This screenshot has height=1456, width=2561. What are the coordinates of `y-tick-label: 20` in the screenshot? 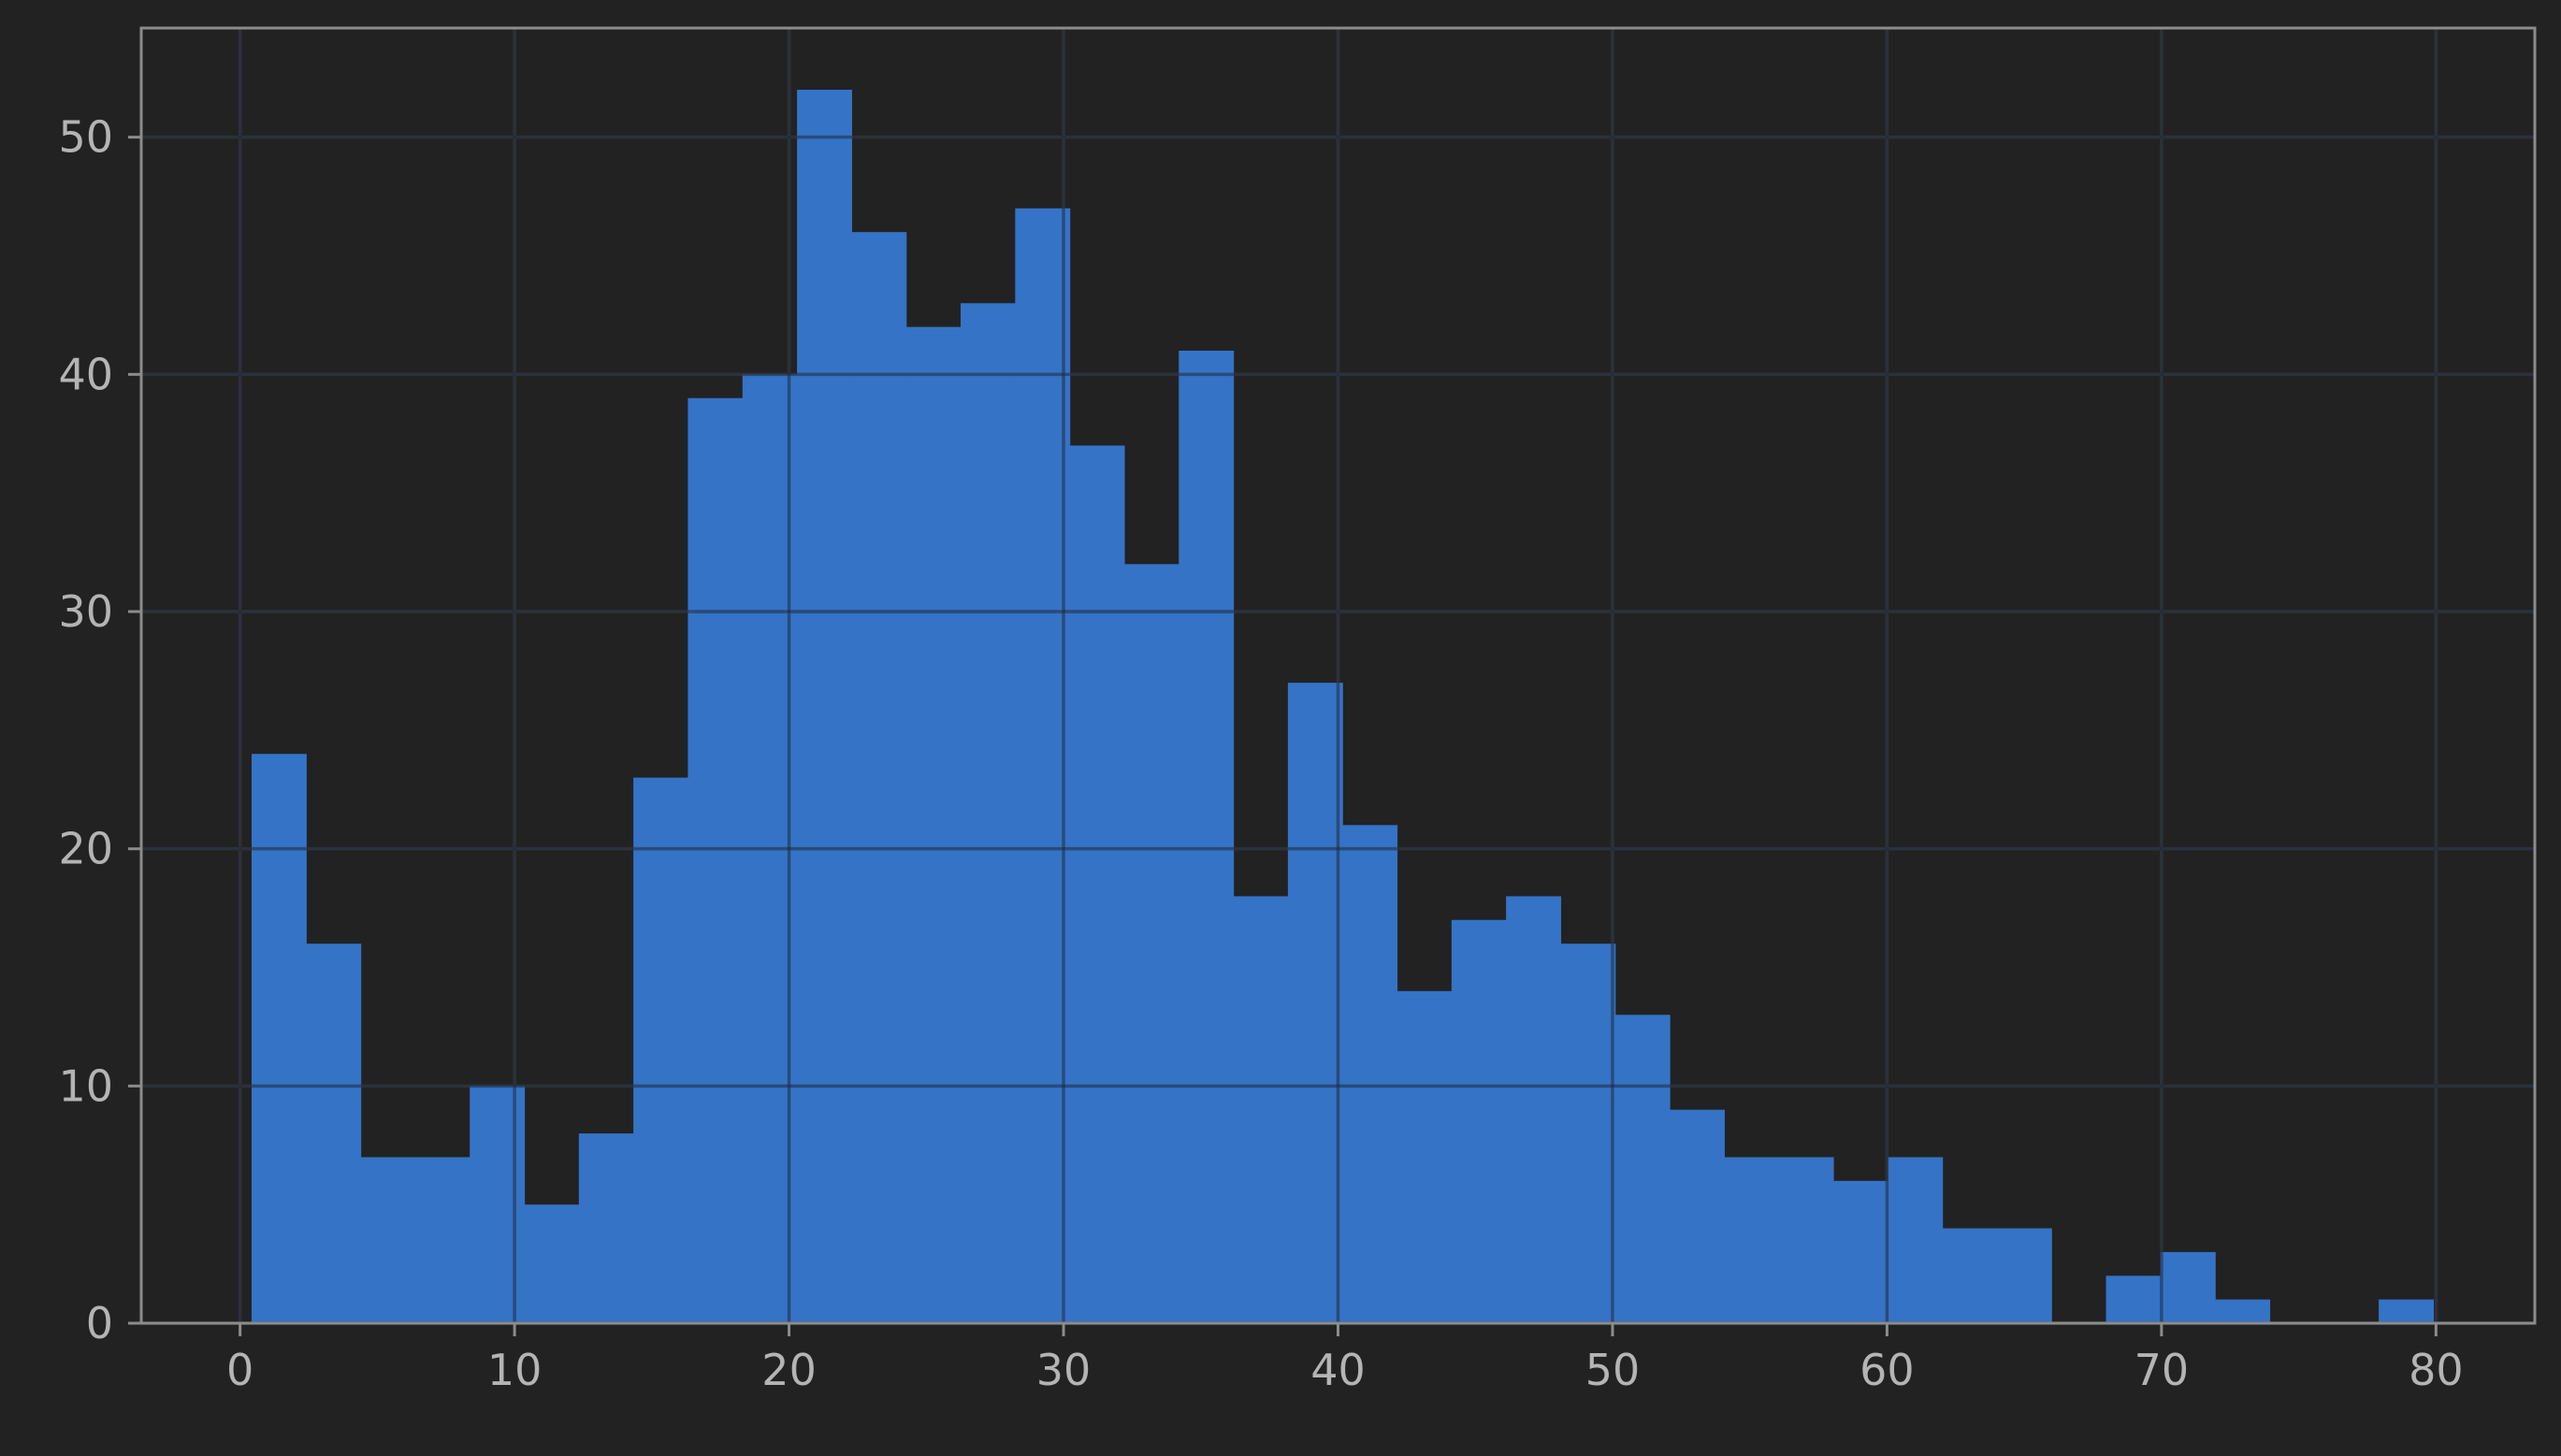 It's located at (85, 849).